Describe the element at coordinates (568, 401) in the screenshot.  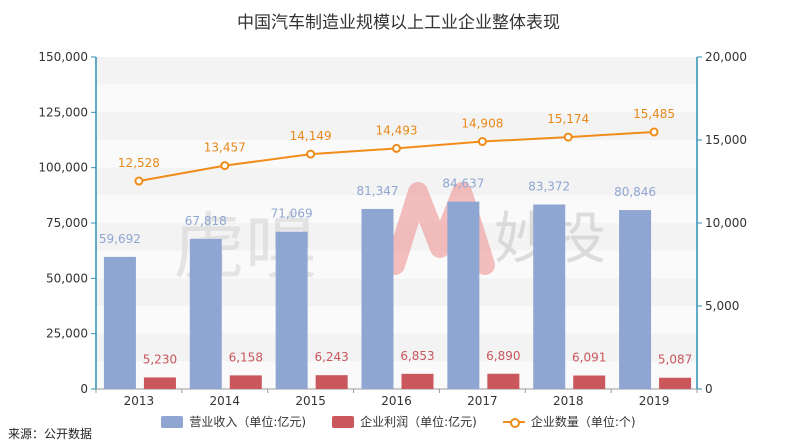
I see `x-tick-label: 2018` at that location.